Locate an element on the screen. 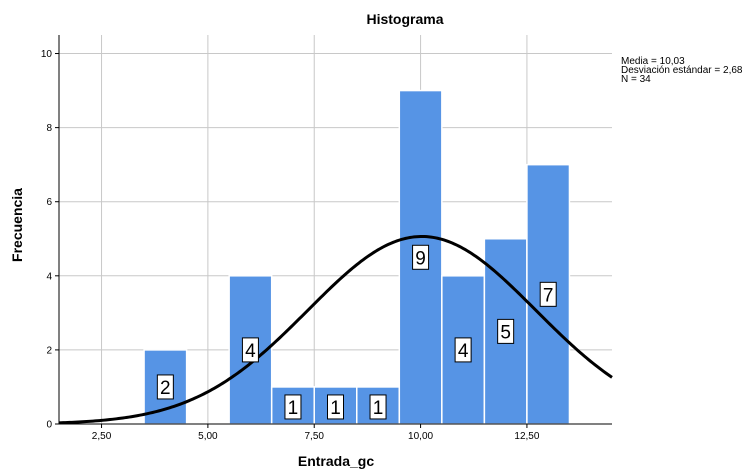  x-tick-label: 7,50 is located at coordinates (314, 436).